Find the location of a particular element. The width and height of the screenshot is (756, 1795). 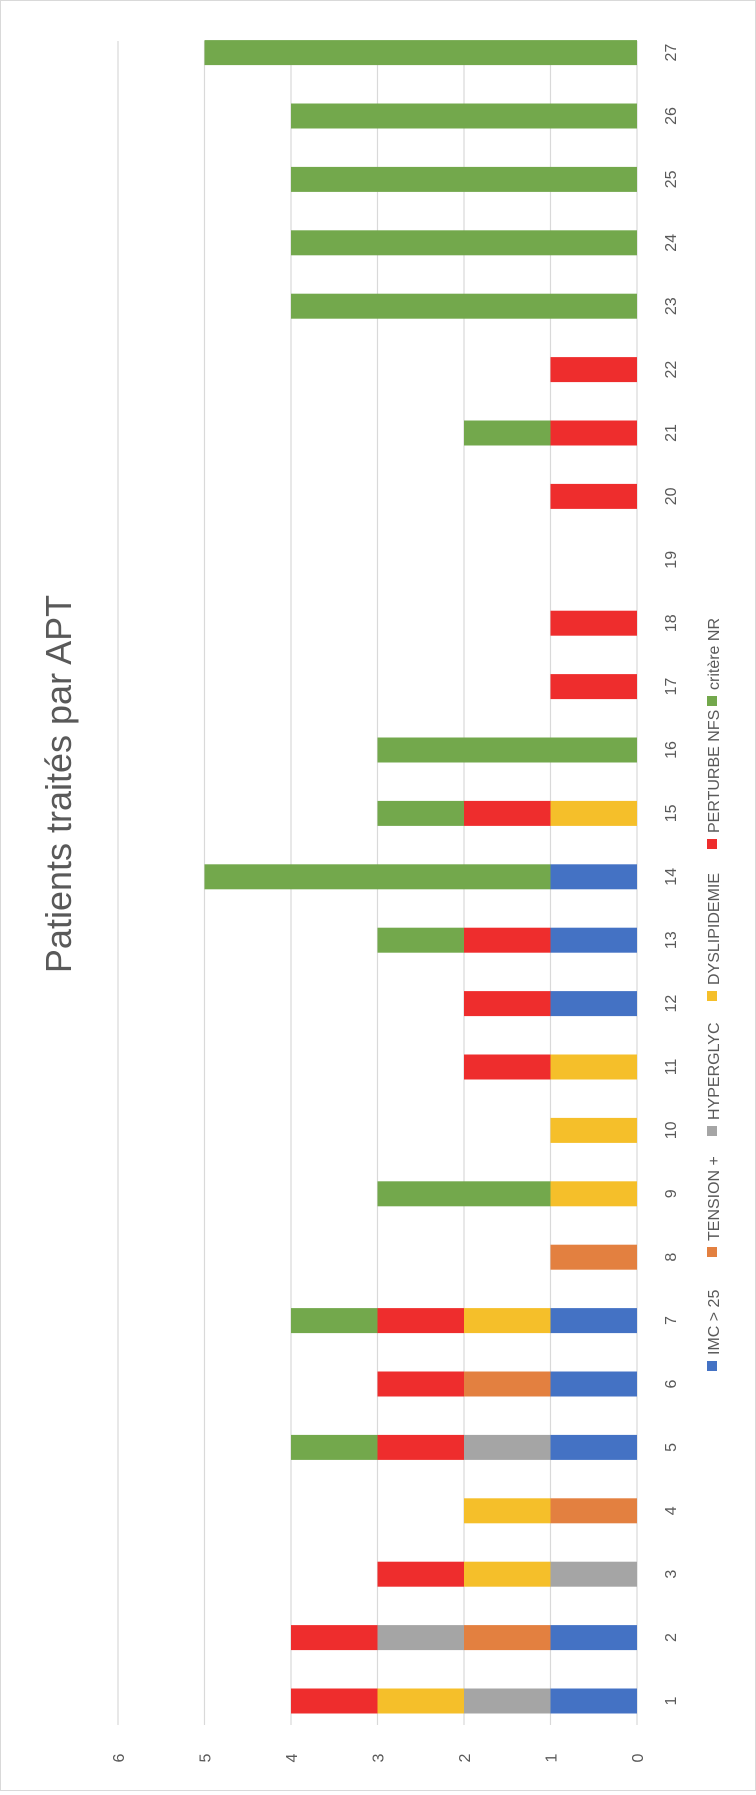

category-tick-label: 5 is located at coordinates (671, 1447).